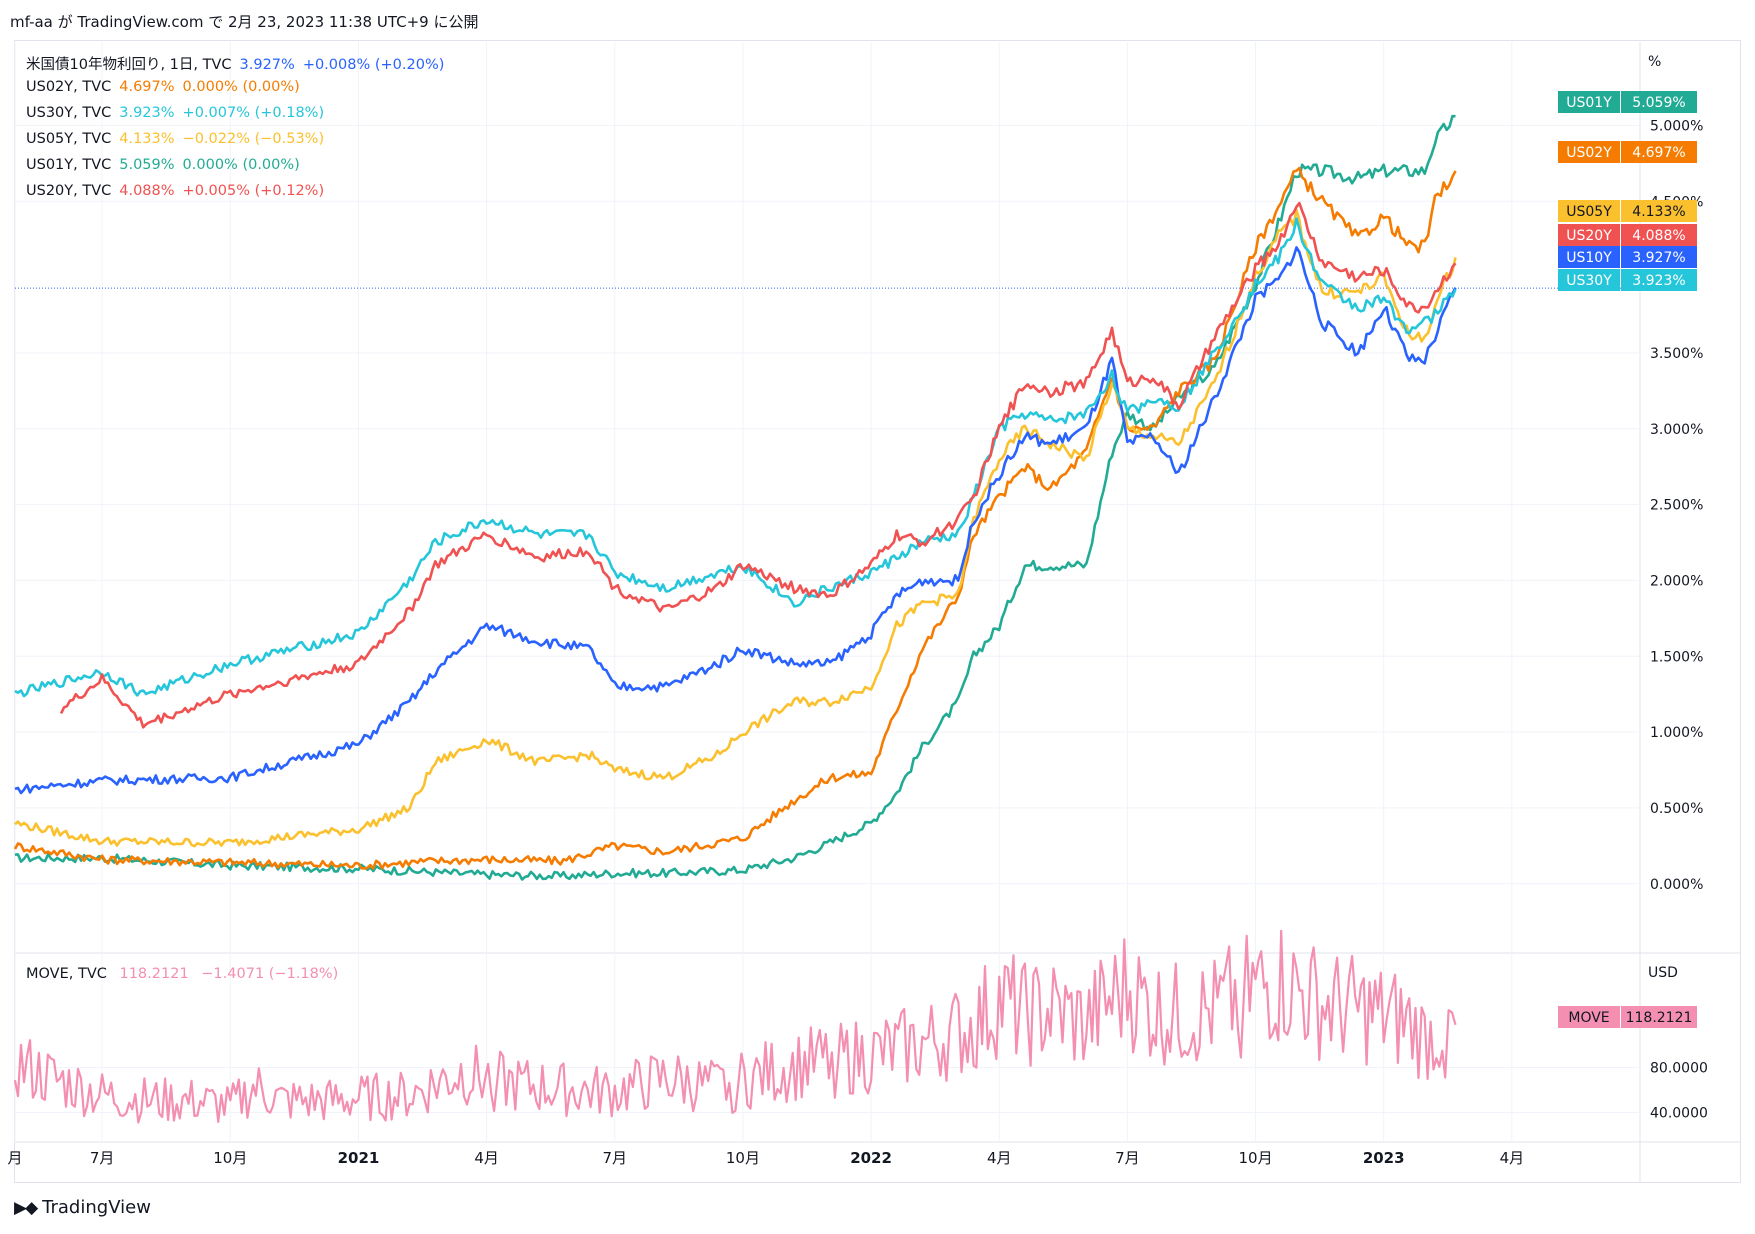 This screenshot has height=1234, width=1755. What do you see at coordinates (96, 1207) in the screenshot?
I see `tradingview-brand-text: TradingView` at bounding box center [96, 1207].